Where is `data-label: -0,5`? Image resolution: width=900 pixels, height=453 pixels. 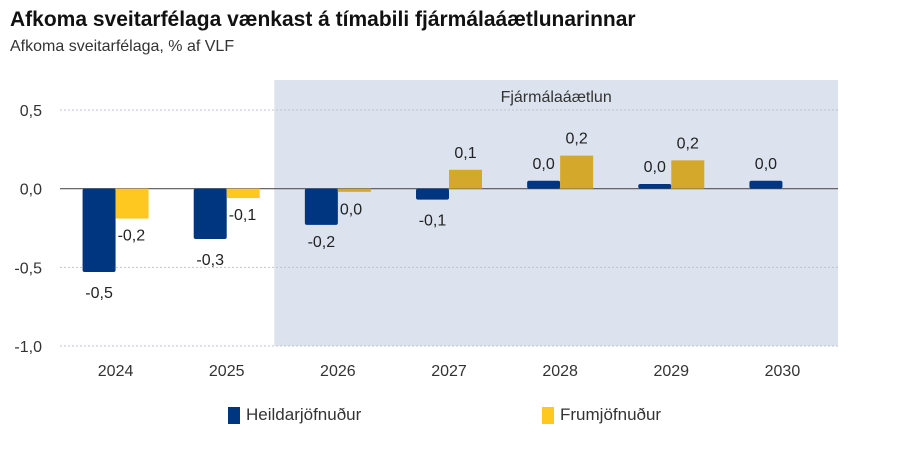
data-label: -0,5 is located at coordinates (99, 293).